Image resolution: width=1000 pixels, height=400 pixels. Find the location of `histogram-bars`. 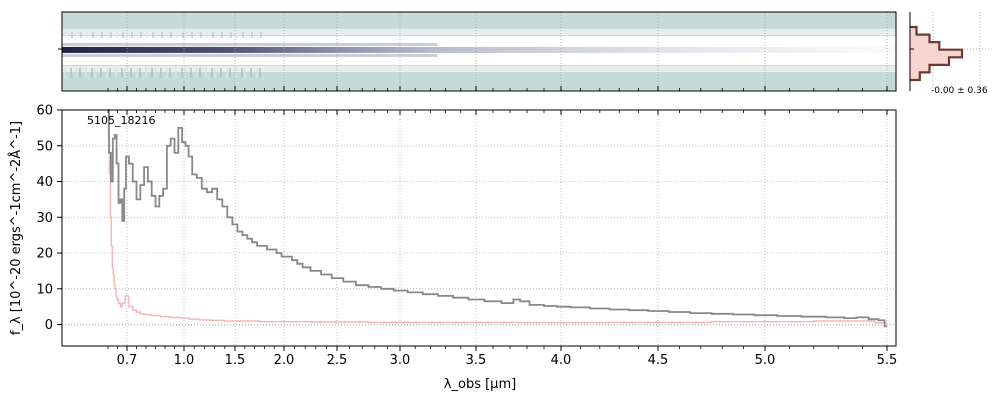

histogram-bars is located at coordinates (937, 53).